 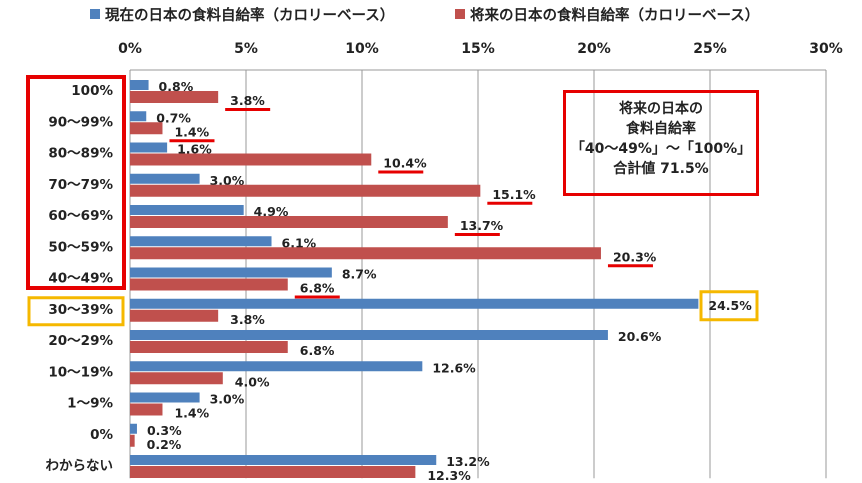 What do you see at coordinates (661, 169) in the screenshot?
I see `annotation-line: 合計値 71.5%` at bounding box center [661, 169].